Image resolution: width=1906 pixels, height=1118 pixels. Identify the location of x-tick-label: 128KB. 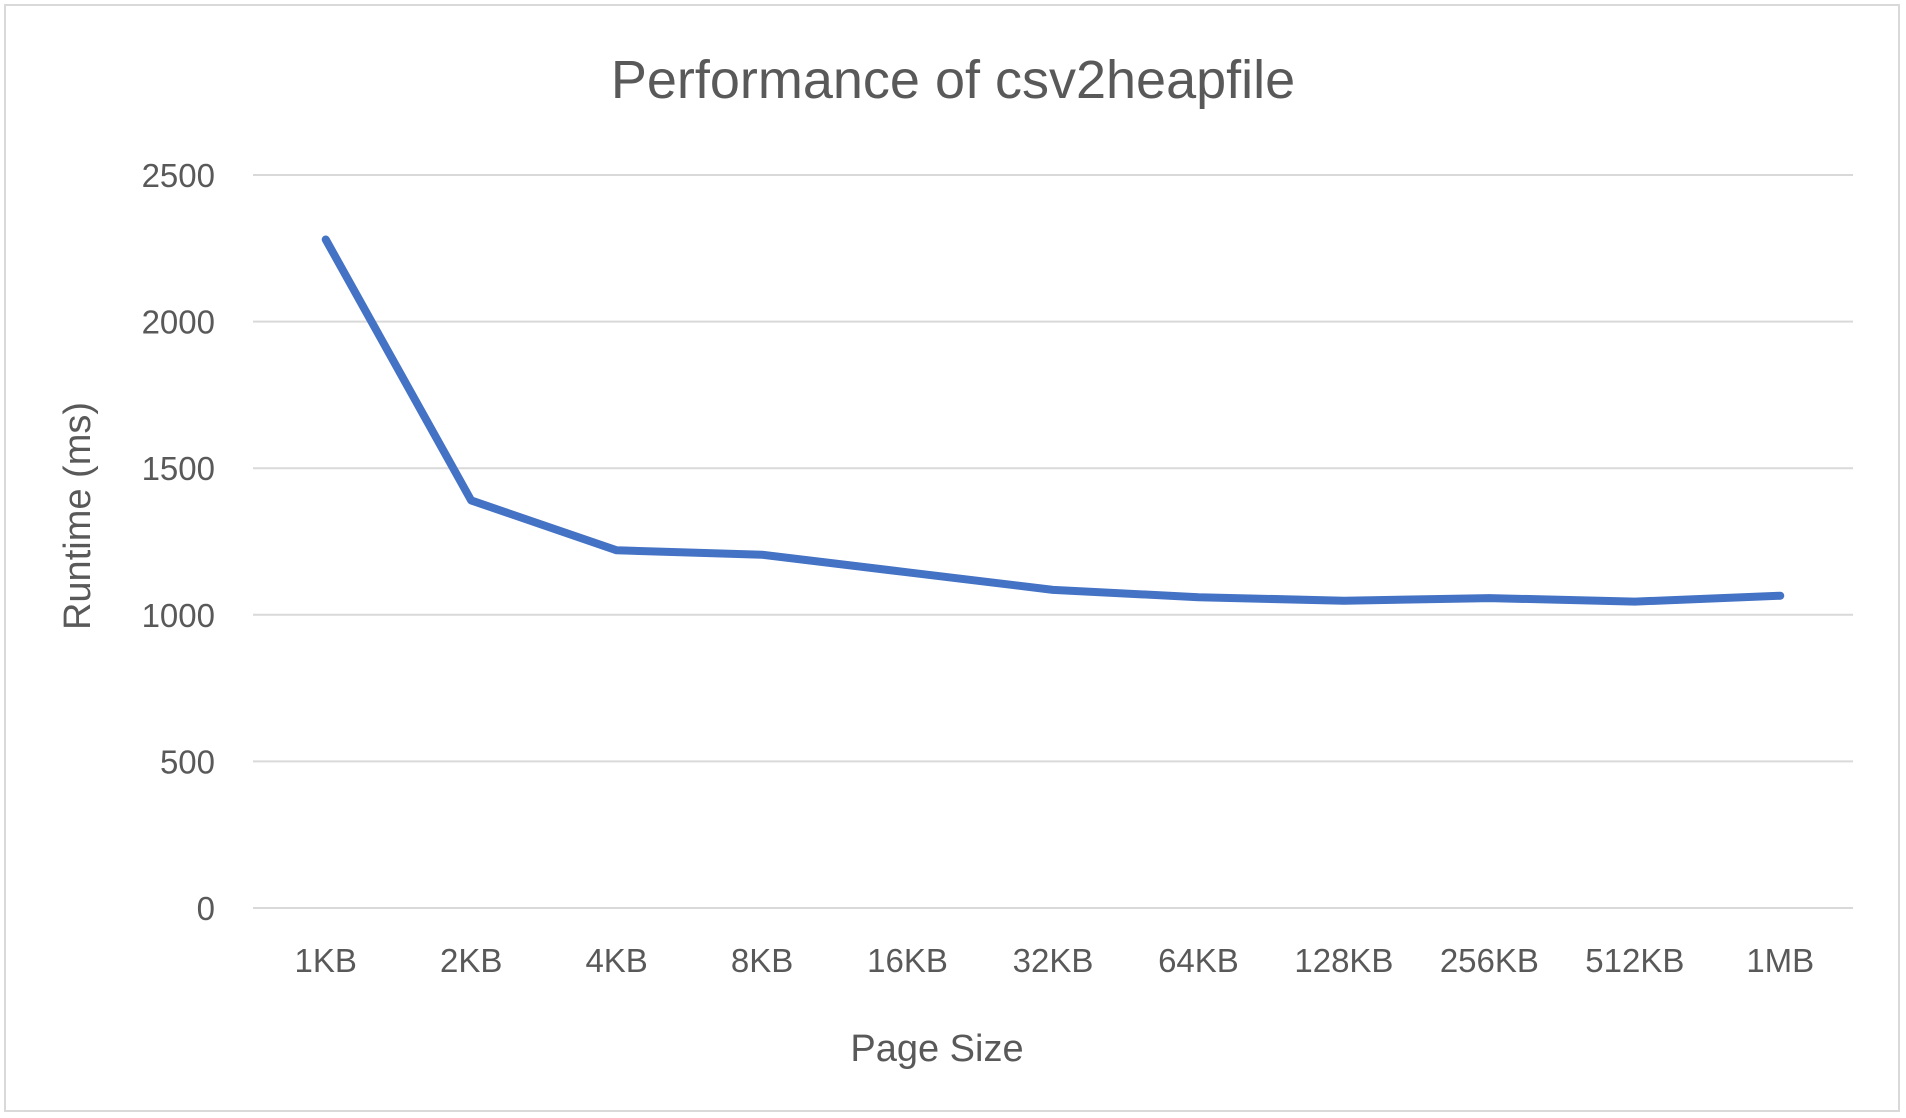
(1343, 960).